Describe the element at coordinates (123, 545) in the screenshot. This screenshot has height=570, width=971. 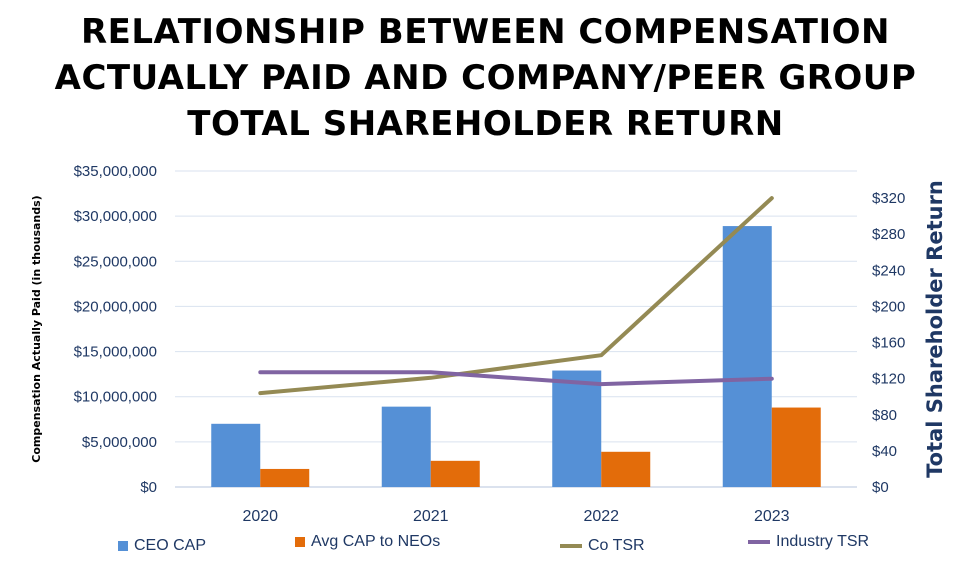
I see `legend-ceo-cap-swatch` at that location.